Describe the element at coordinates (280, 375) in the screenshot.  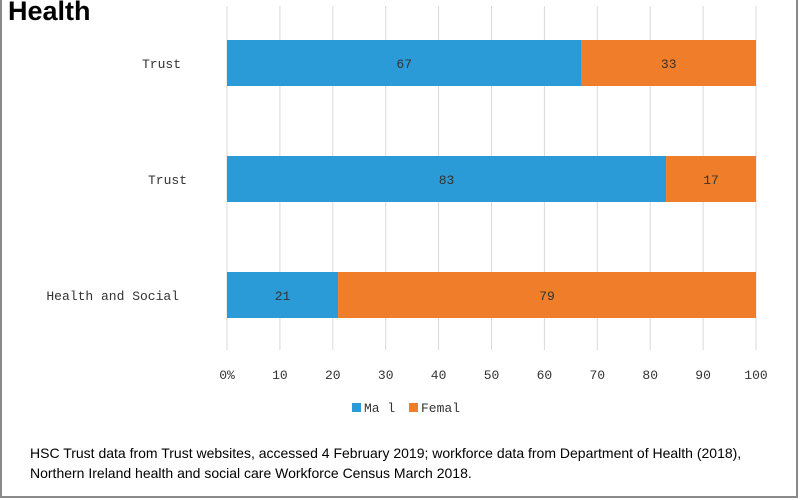
I see `x-tick-label: 10` at that location.